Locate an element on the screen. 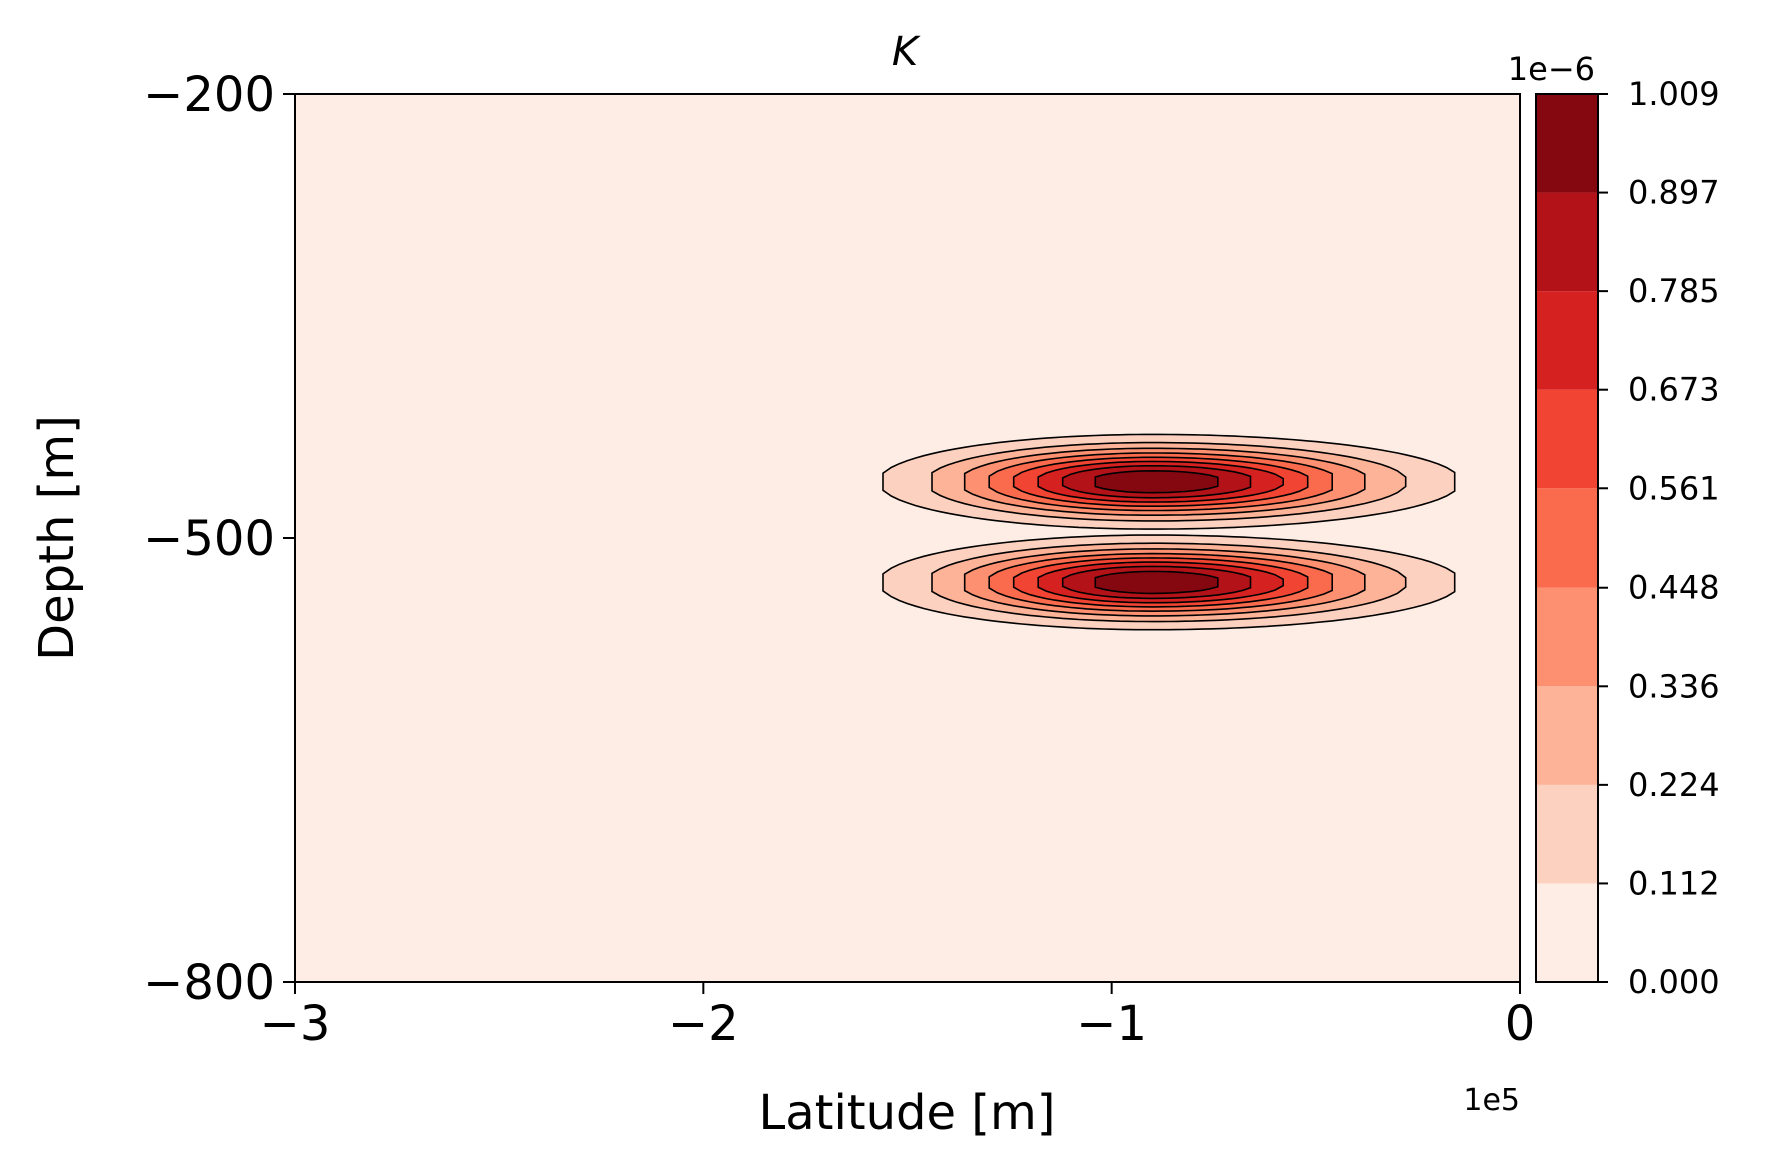 Image resolution: width=1769 pixels, height=1169 pixels. x-tick-label: −3 is located at coordinates (295, 1024).